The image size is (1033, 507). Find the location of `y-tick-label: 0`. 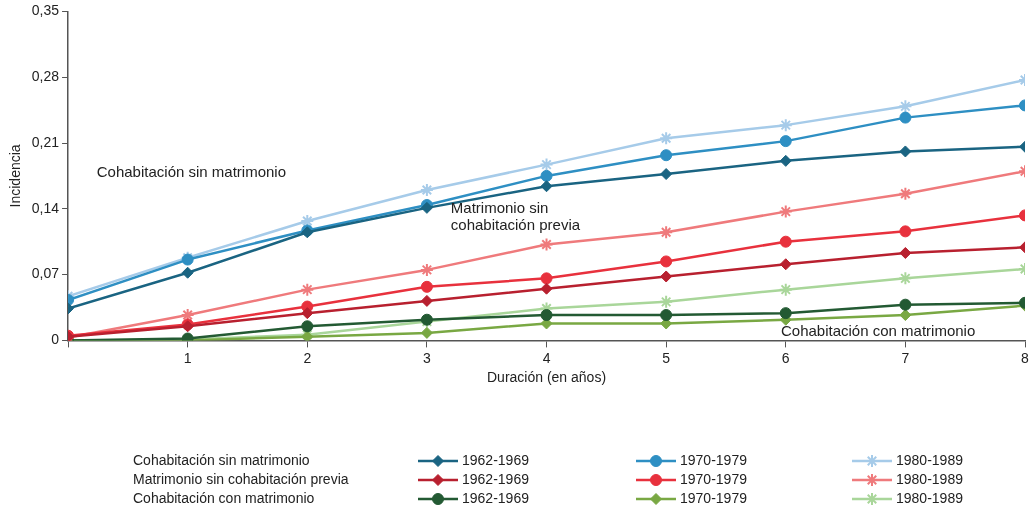

y-tick-label: 0 is located at coordinates (55, 339).